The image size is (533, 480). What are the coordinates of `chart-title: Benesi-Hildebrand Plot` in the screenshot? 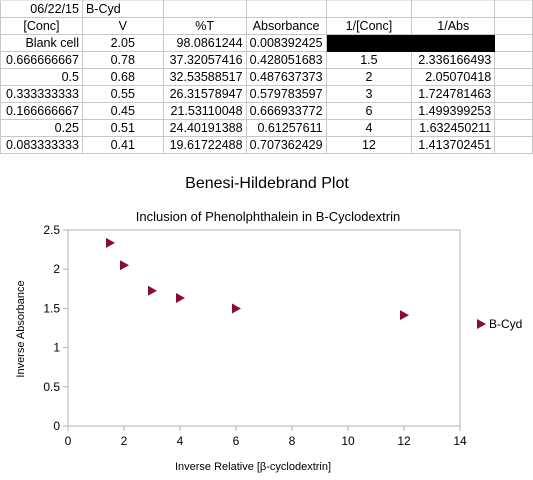 It's located at (267, 183).